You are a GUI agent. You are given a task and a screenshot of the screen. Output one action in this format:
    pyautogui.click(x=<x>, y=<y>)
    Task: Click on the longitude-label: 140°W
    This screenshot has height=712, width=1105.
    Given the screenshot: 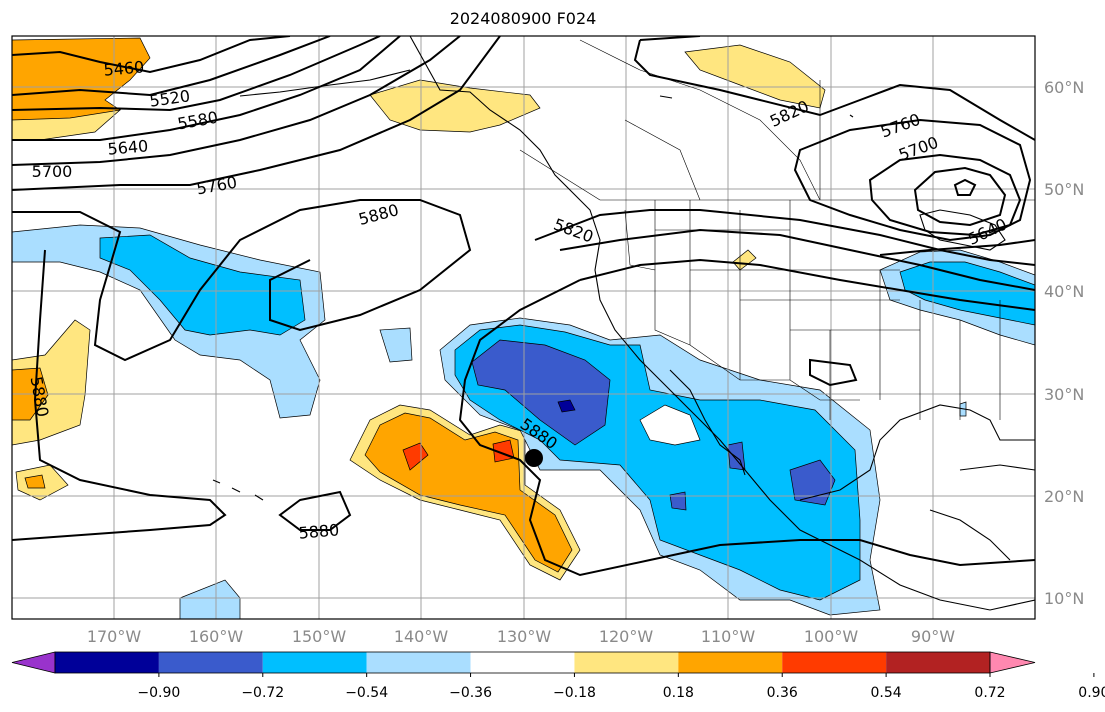 What is the action you would take?
    pyautogui.click(x=421, y=636)
    